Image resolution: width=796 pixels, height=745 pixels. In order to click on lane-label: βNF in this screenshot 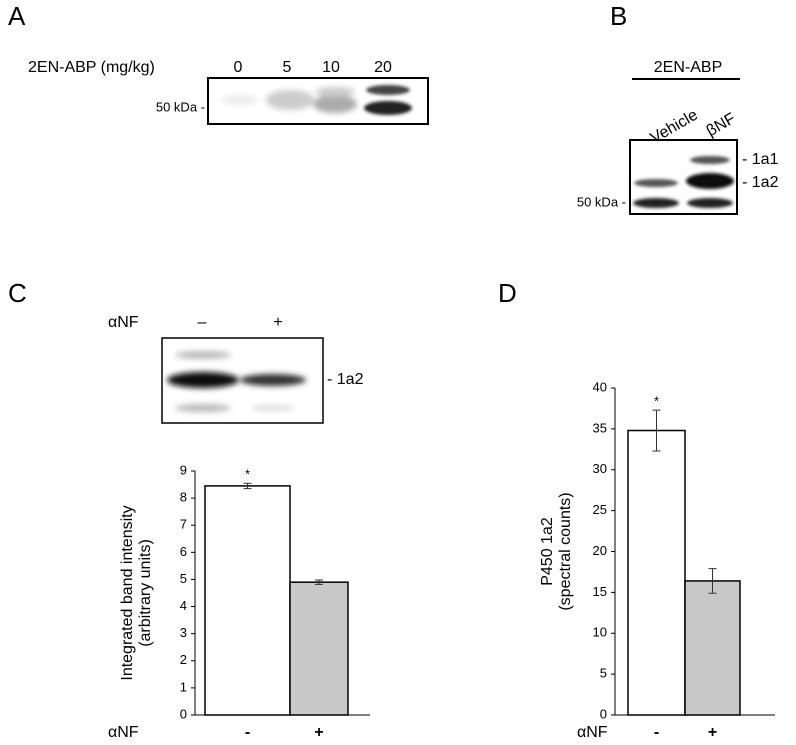, I will do `click(721, 125)`.